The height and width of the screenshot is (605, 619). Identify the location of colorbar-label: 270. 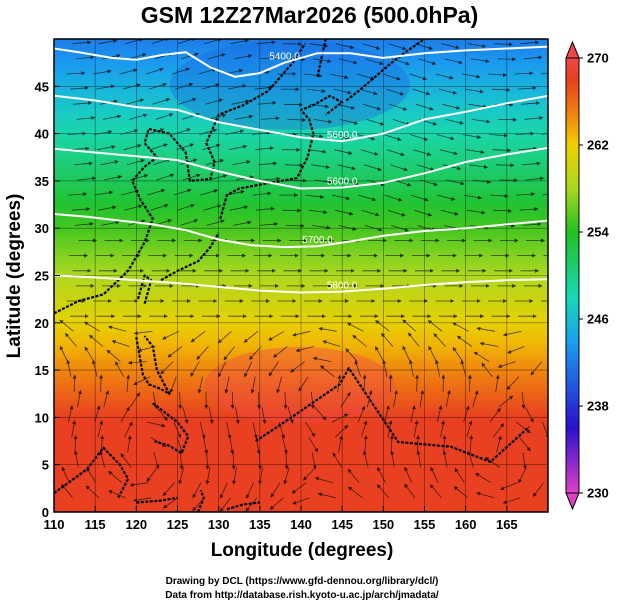
(598, 58).